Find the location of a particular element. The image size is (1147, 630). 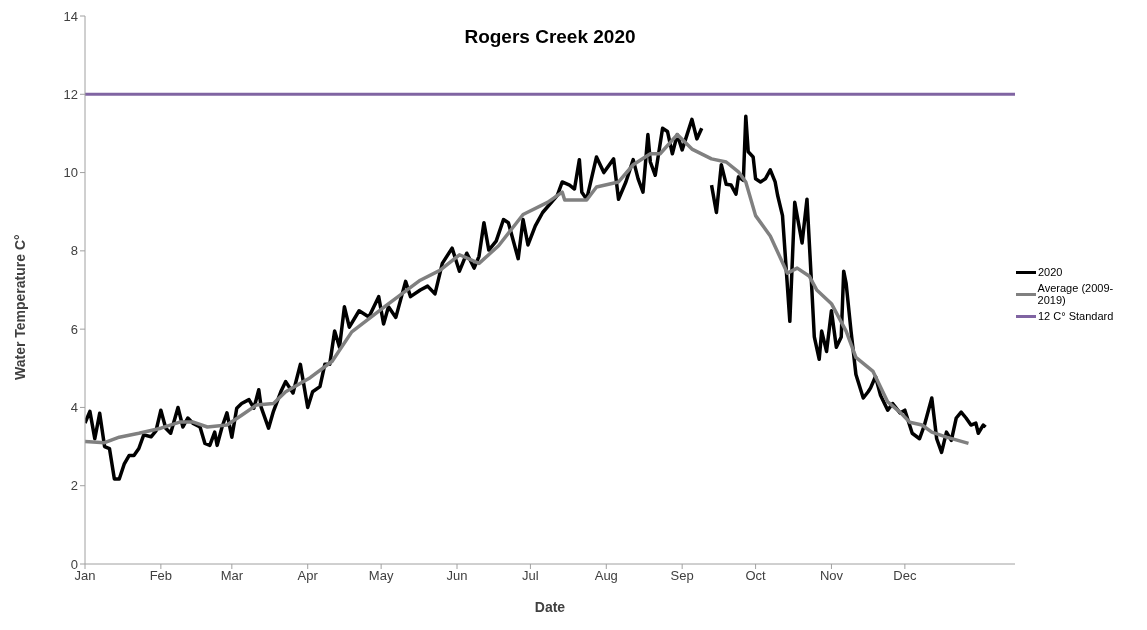

x-tick-label: Sep is located at coordinates (682, 576).